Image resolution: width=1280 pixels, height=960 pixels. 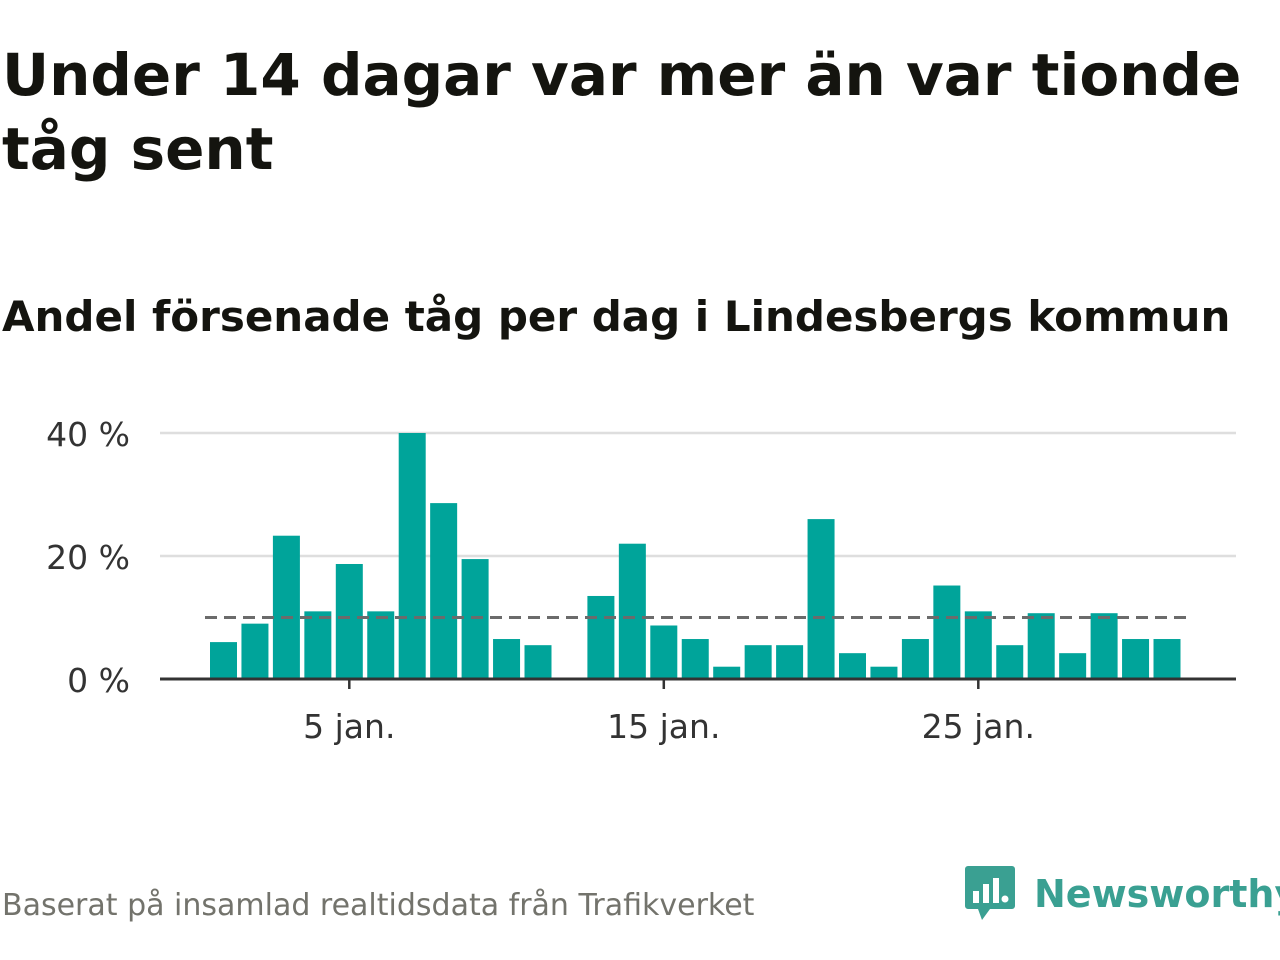 I want to click on y-tick-label: 0 %, so click(x=98, y=680).